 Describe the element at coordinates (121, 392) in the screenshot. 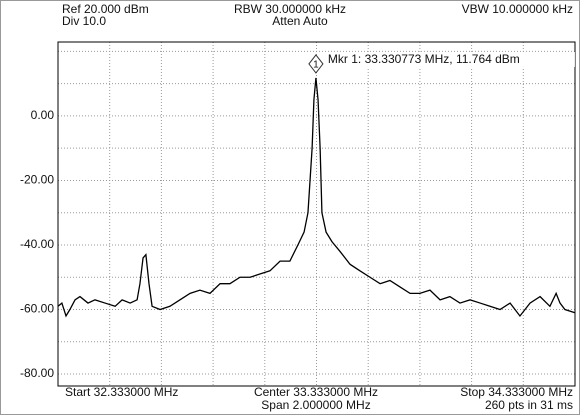

I see `start-freq: Start 32.333000 MHz` at that location.